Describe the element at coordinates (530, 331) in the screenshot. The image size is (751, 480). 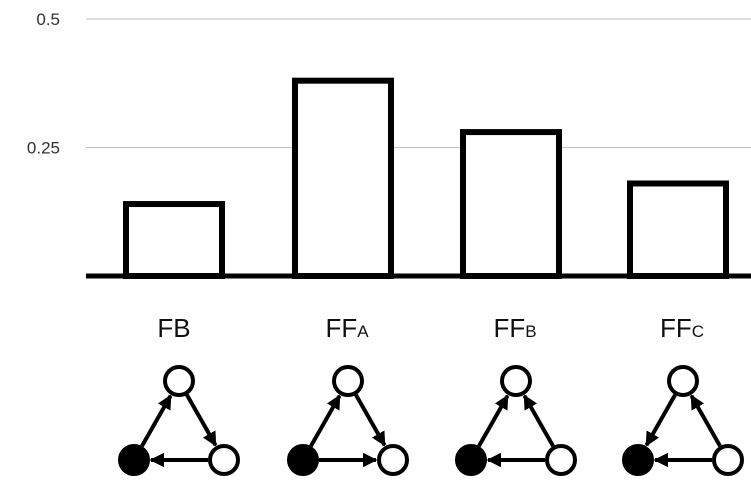
I see `category-label-subscript: B` at that location.